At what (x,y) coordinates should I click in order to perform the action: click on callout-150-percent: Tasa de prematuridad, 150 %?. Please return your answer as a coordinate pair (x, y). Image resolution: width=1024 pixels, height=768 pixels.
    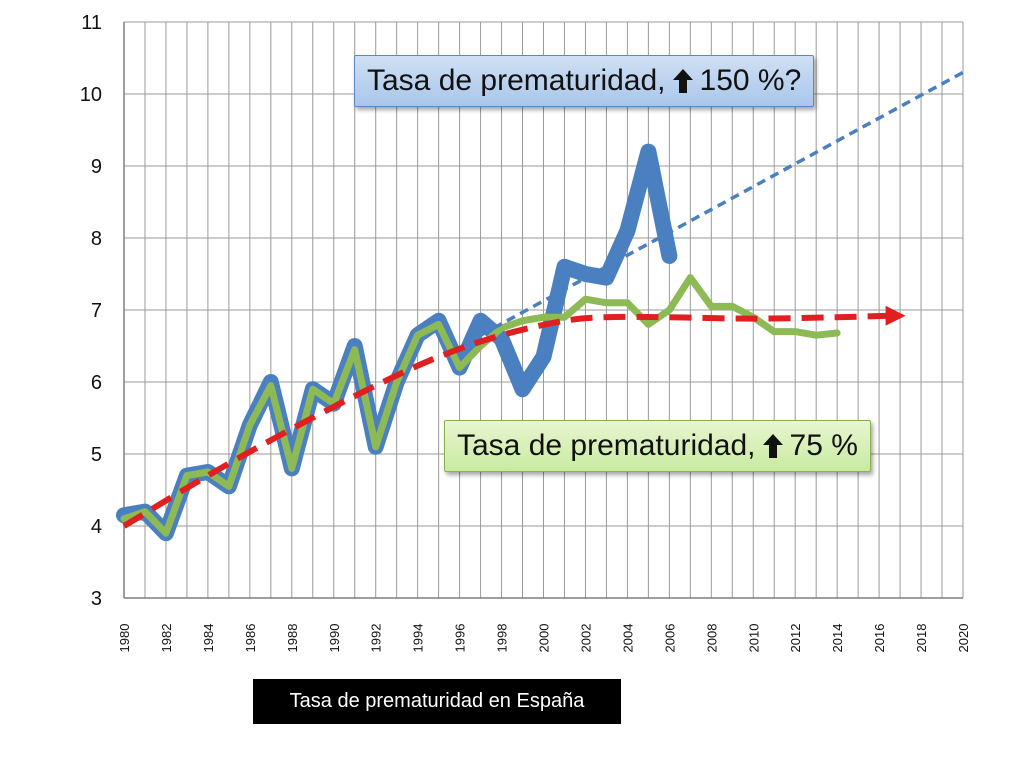
    Looking at the image, I should click on (584, 81).